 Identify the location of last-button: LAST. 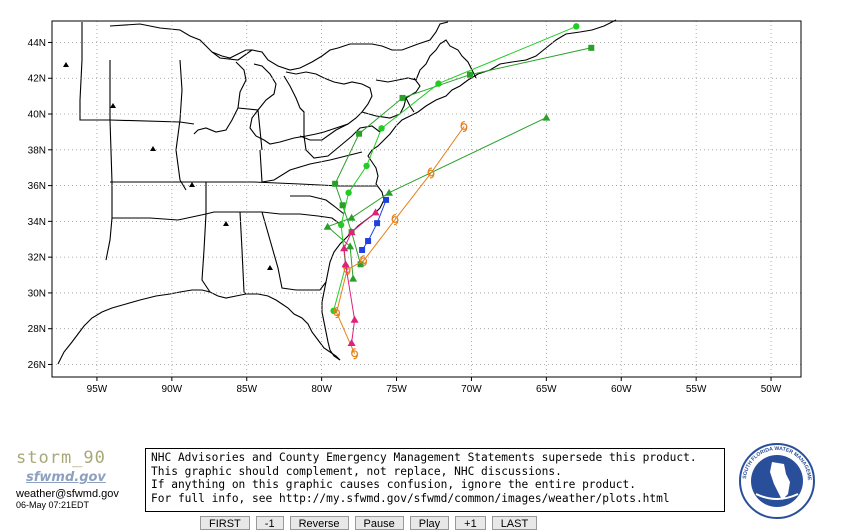
(514, 523).